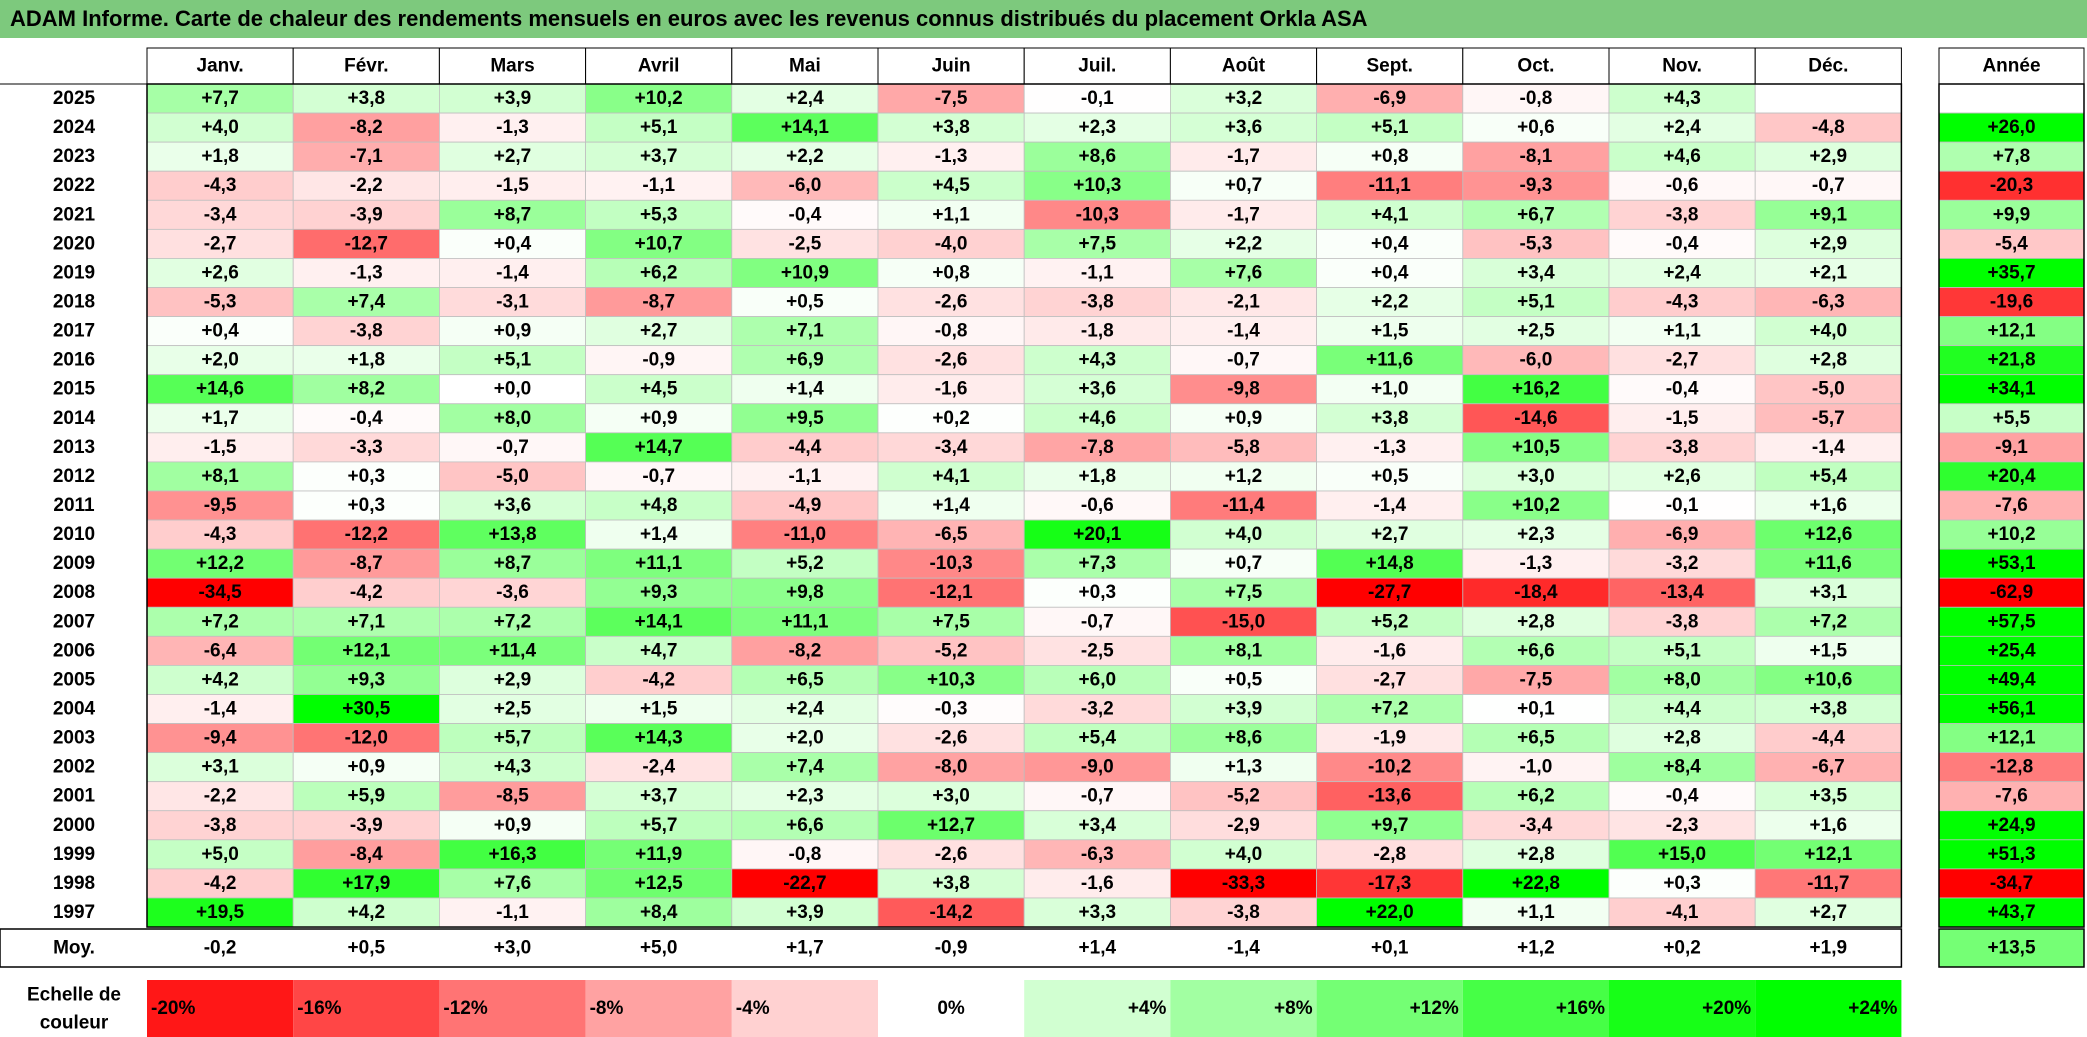 Image resolution: width=2087 pixels, height=1037 pixels. I want to click on row-year: 2008, so click(74, 592).